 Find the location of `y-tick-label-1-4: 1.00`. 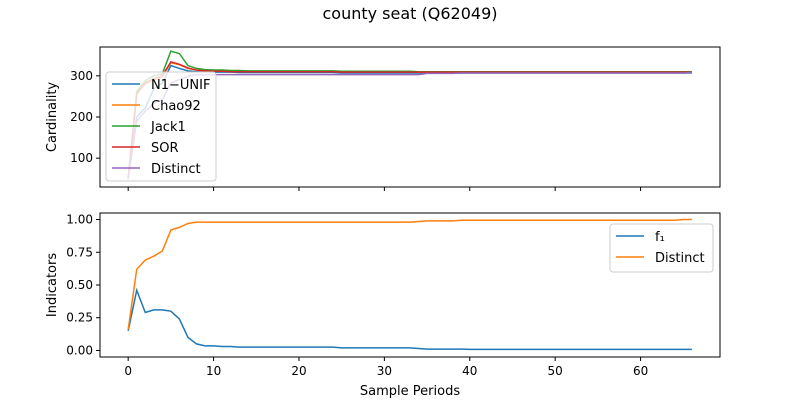

y-tick-label-1-4: 1.00 is located at coordinates (79, 220).